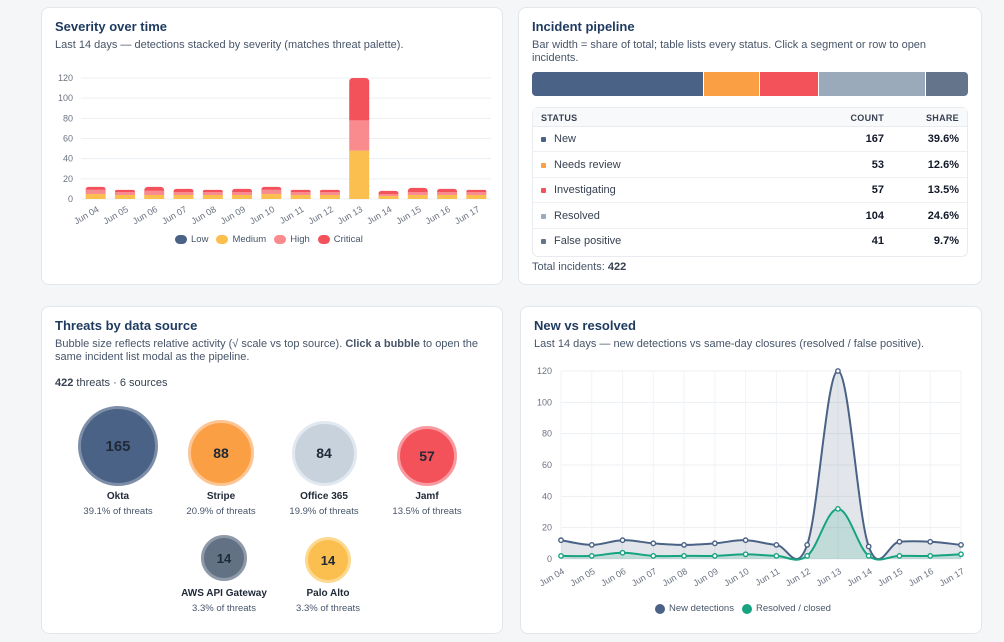 The image size is (1004, 642). What do you see at coordinates (70, 199) in the screenshot?
I see `y-tick-label: 0` at bounding box center [70, 199].